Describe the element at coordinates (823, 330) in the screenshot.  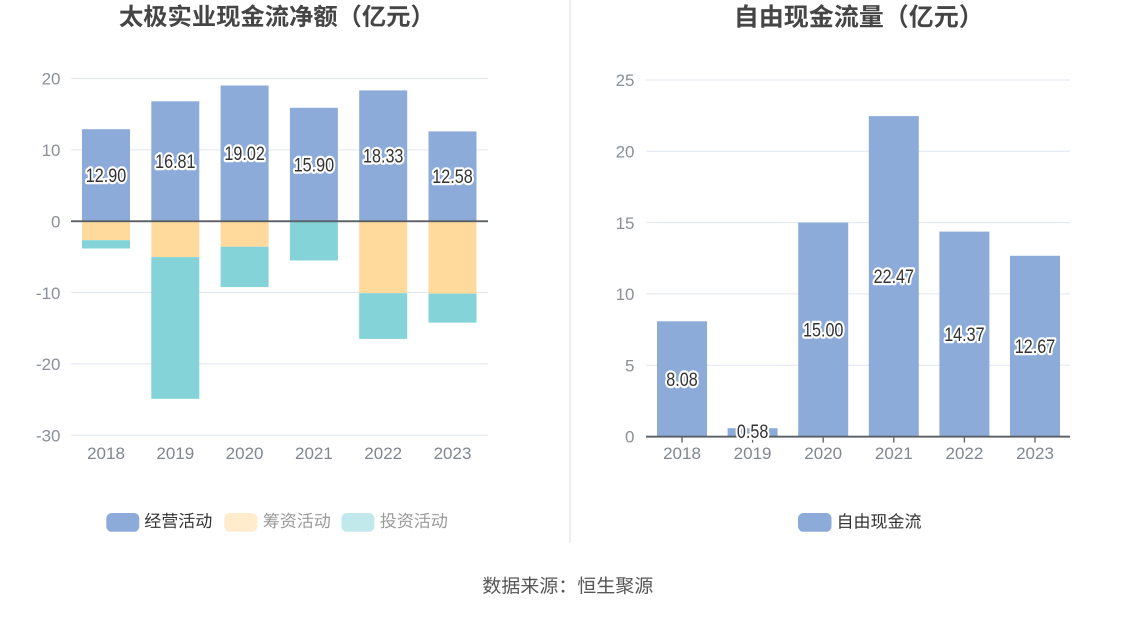
I see `svg-text: 15.00` at that location.